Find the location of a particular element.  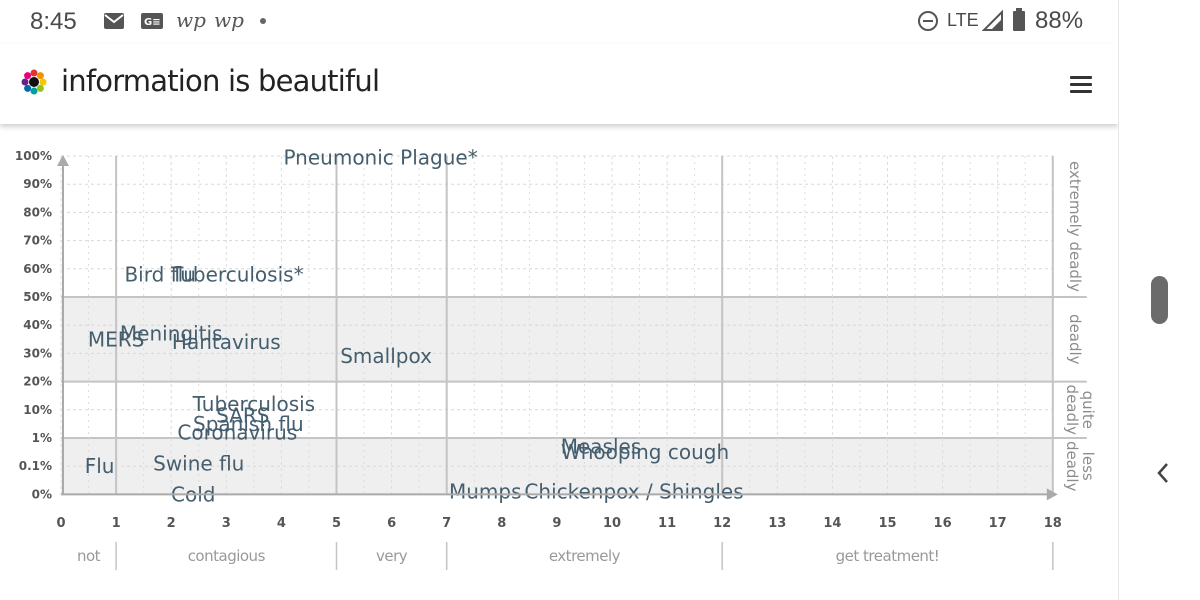

x-tick-label: 18 is located at coordinates (1053, 523).